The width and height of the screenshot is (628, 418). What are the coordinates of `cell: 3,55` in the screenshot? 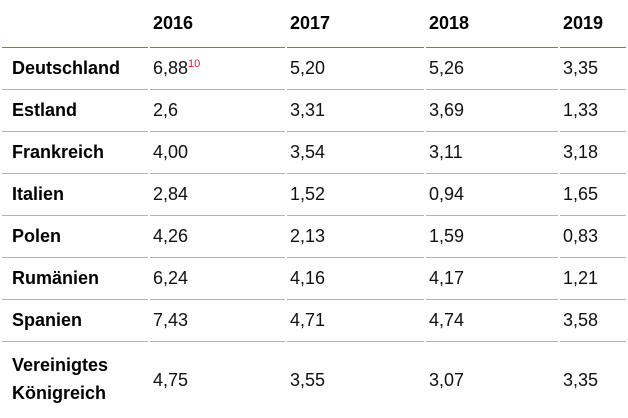 It's located at (308, 379).